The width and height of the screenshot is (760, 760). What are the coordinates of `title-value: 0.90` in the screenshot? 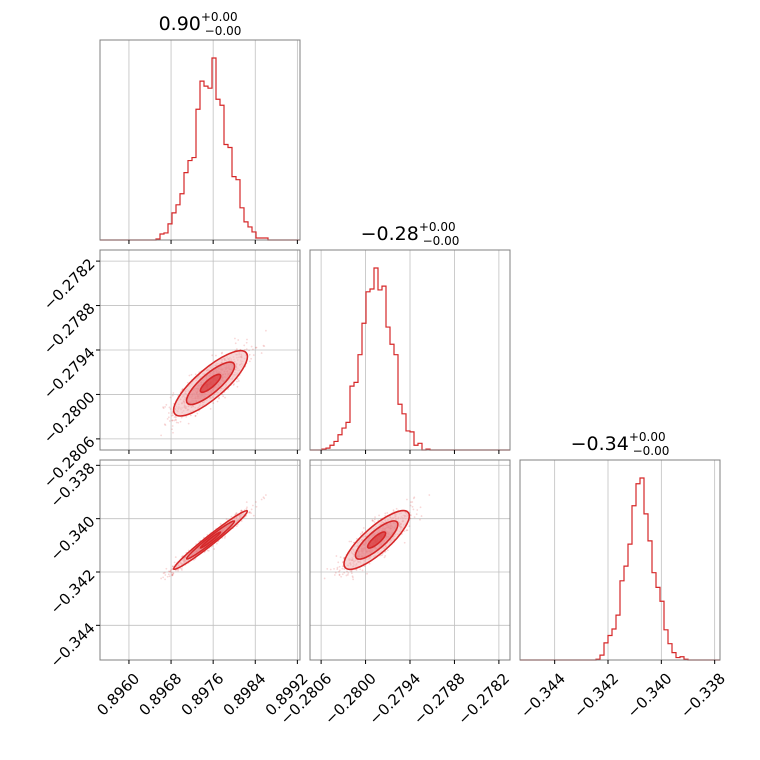 It's located at (180, 24).